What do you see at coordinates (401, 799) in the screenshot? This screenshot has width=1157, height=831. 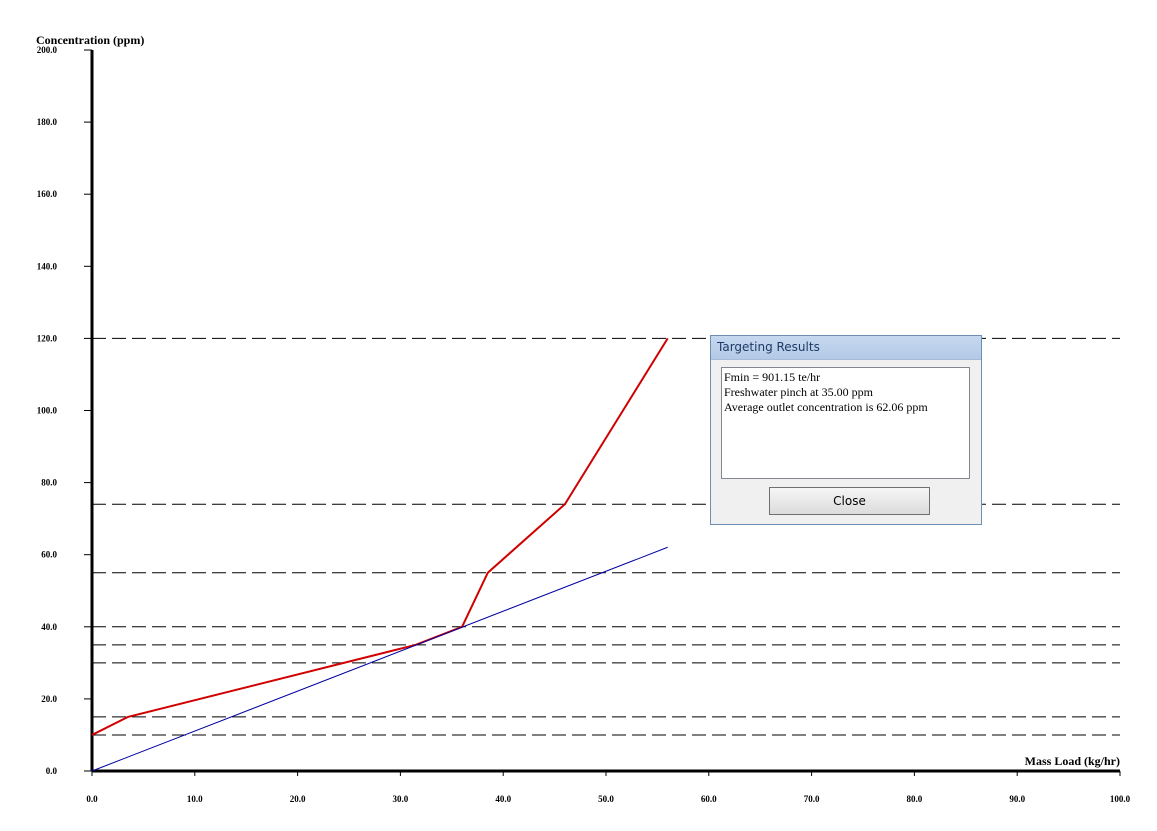 I see `x-tick-label-3: 30.0` at bounding box center [401, 799].